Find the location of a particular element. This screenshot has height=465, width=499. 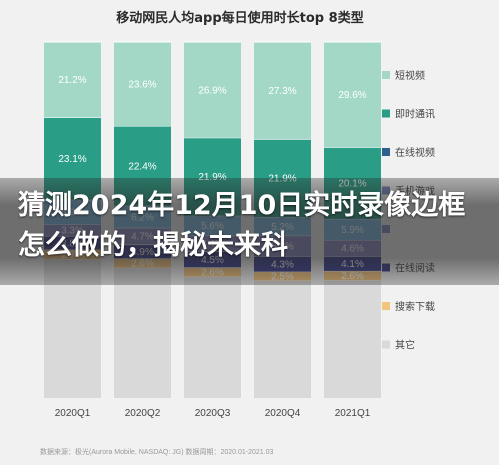

x-tick-label: 2021Q1 is located at coordinates (353, 413).